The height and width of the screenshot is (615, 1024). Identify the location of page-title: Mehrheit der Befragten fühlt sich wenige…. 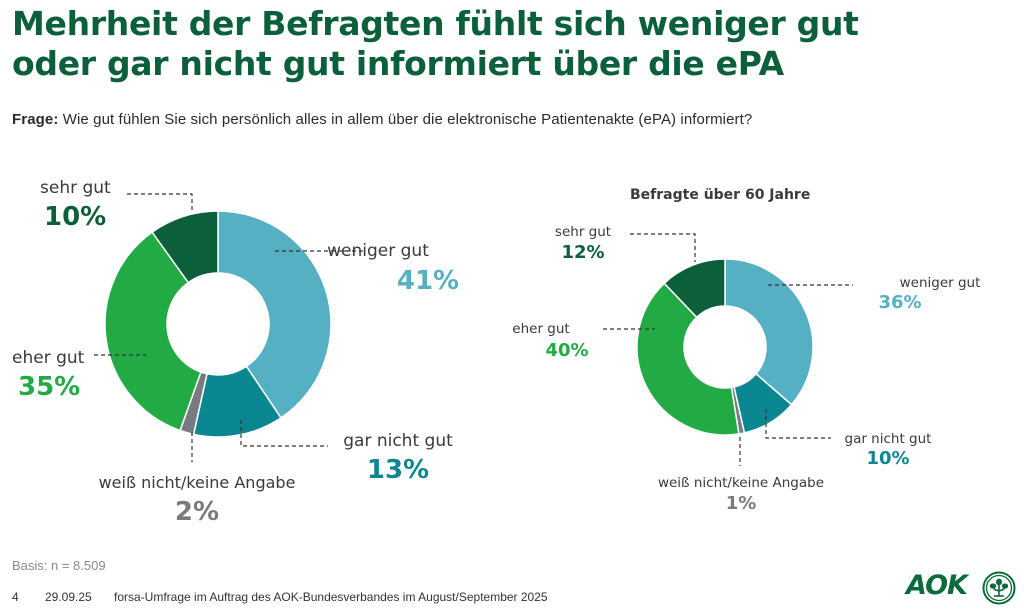
(462, 44).